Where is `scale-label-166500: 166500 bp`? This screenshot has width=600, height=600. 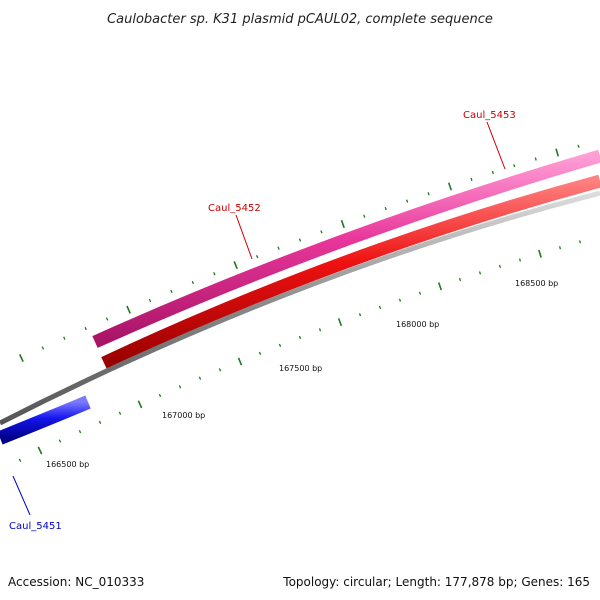 scale-label-166500: 166500 bp is located at coordinates (67, 464).